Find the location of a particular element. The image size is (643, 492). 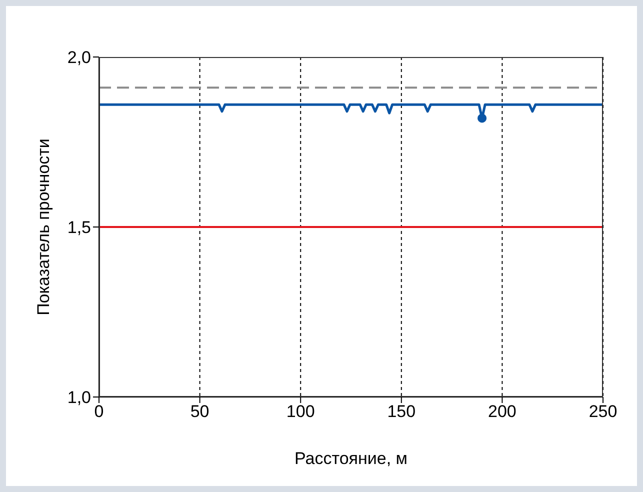

x-tick-label: 200 is located at coordinates (502, 412).